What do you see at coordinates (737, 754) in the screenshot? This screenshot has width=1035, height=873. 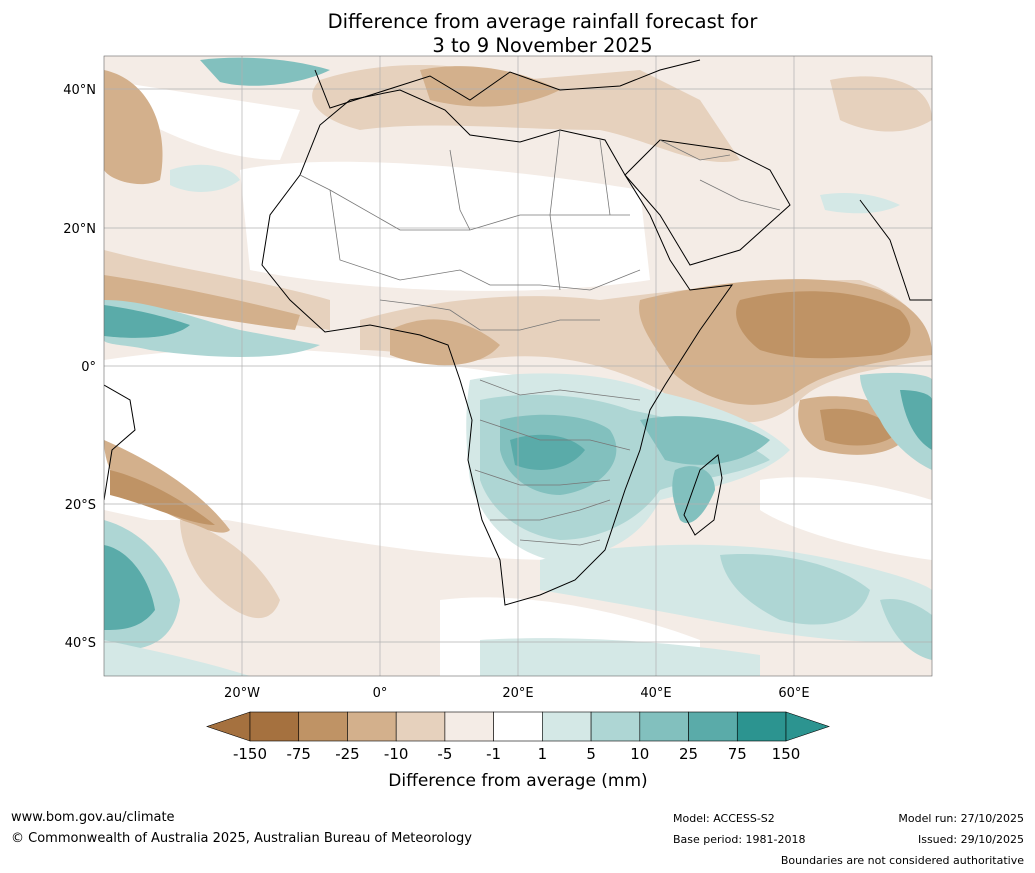 I see `colorbar-tick-label: 75` at bounding box center [737, 754].